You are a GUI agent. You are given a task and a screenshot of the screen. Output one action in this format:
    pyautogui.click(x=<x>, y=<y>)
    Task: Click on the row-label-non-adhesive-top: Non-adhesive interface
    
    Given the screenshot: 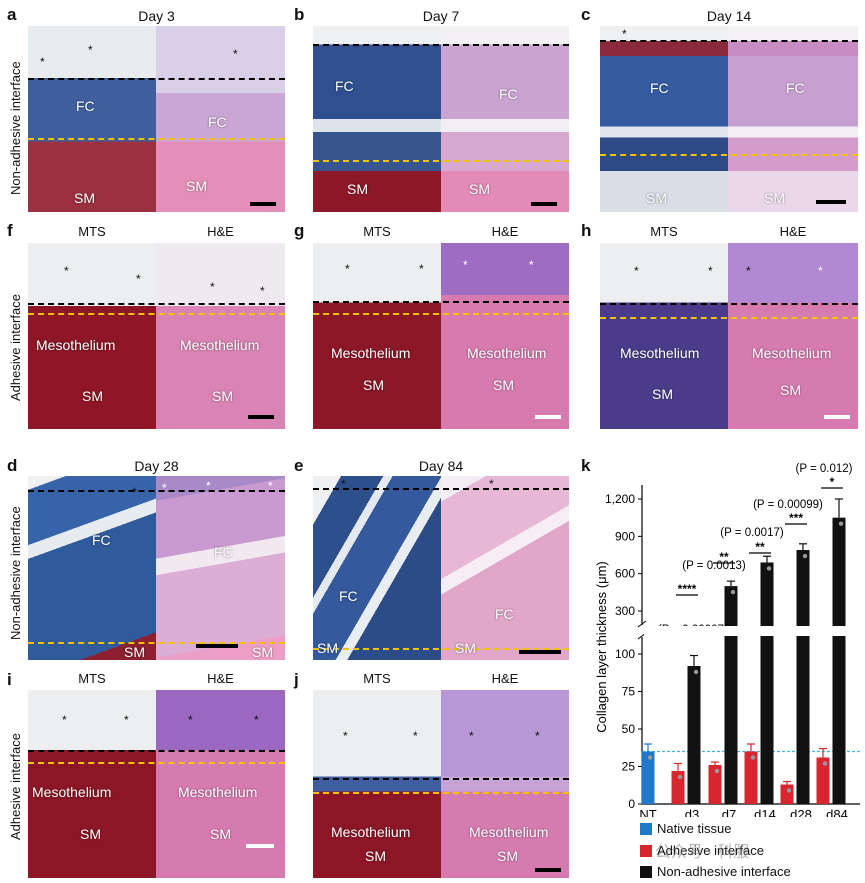 What is the action you would take?
    pyautogui.click(x=15, y=128)
    